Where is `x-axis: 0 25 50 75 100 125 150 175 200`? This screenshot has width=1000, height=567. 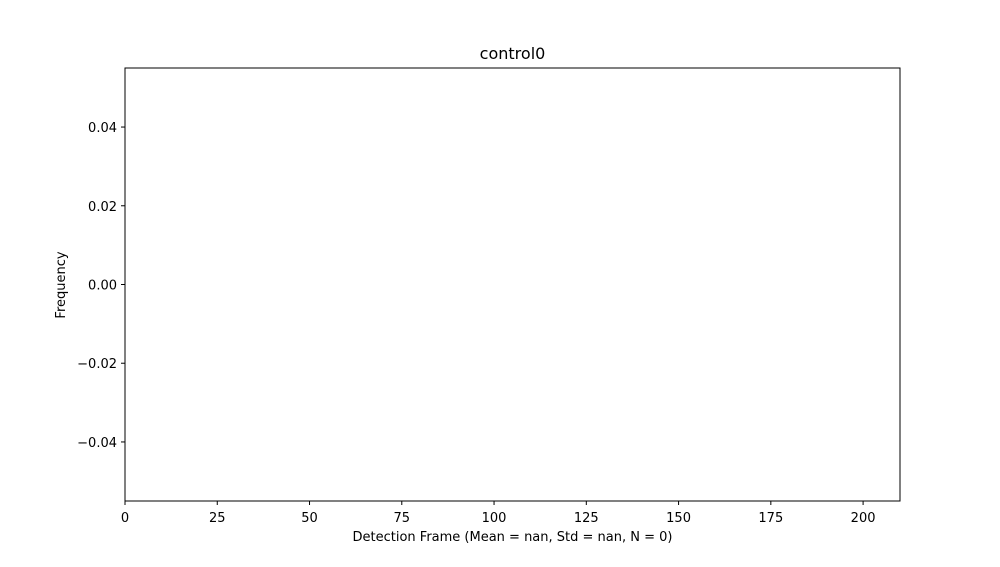 x-axis: 0 25 50 75 100 125 150 175 200 is located at coordinates (498, 513).